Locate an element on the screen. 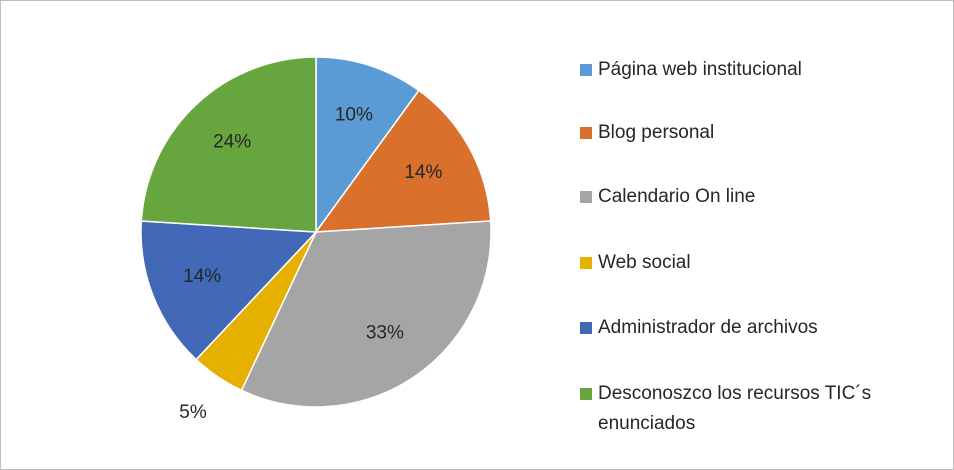 This screenshot has height=470, width=954. data-label: 24% is located at coordinates (232, 142).